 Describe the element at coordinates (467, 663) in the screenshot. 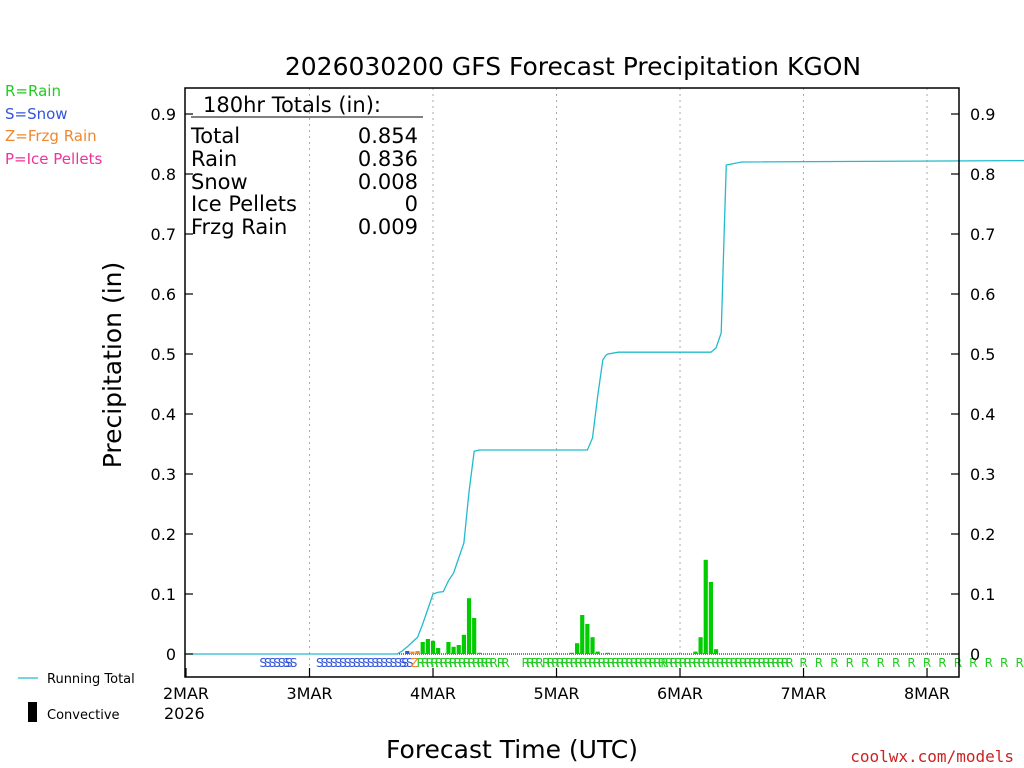

I see `ptype-symbol-40: R` at that location.